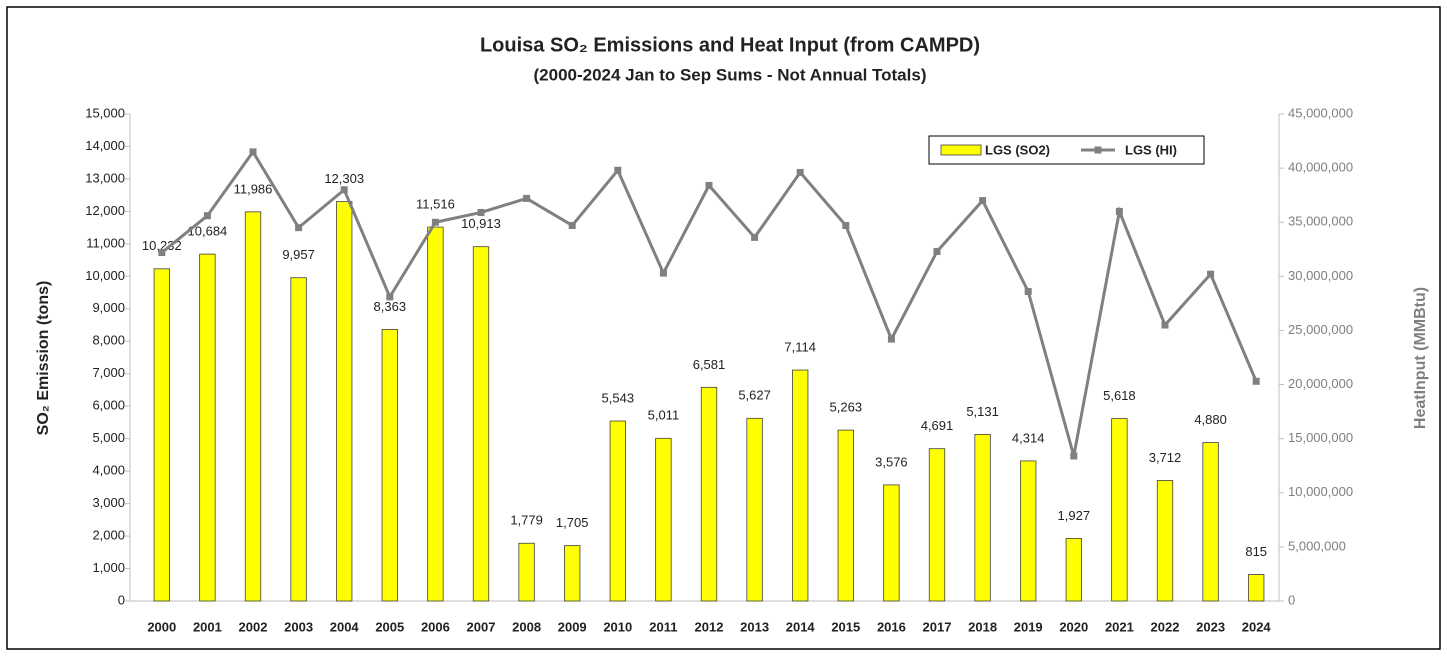 Image resolution: width=1447 pixels, height=656 pixels. Describe the element at coordinates (435, 626) in the screenshot. I see `x-tick-label: 2006` at that location.